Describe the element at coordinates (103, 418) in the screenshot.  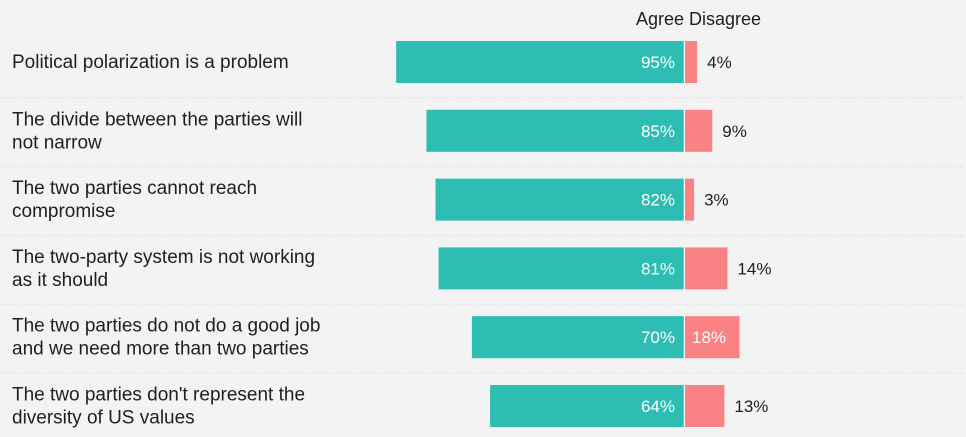
I see `row-label: diversity of US values` at that location.